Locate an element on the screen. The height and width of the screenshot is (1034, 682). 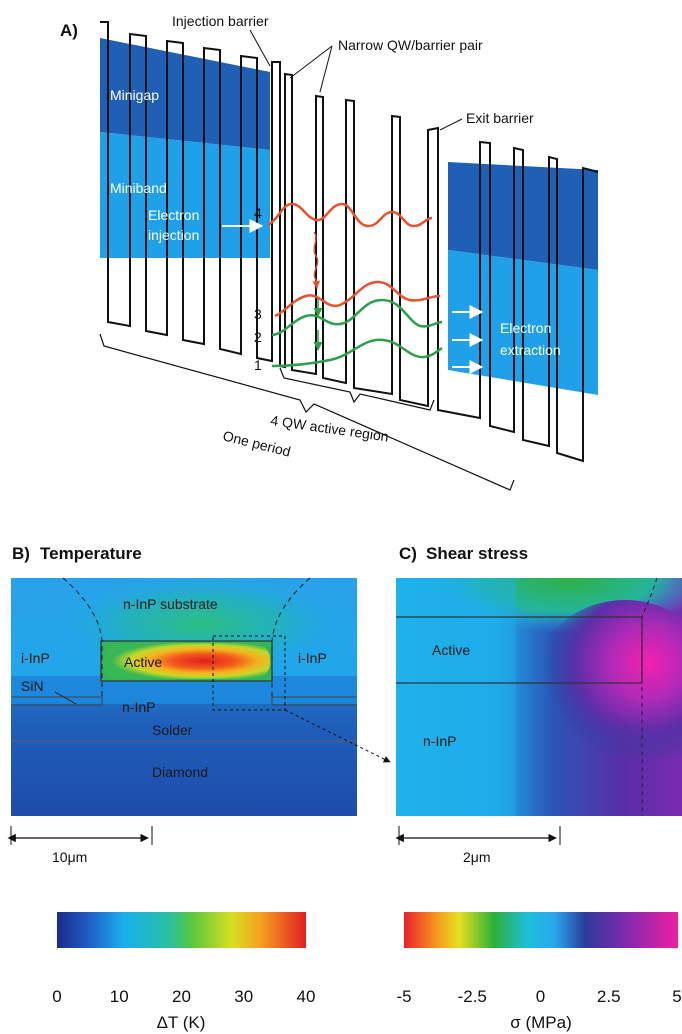
injection-barrier-label: Injection barrier is located at coordinates (220, 21).